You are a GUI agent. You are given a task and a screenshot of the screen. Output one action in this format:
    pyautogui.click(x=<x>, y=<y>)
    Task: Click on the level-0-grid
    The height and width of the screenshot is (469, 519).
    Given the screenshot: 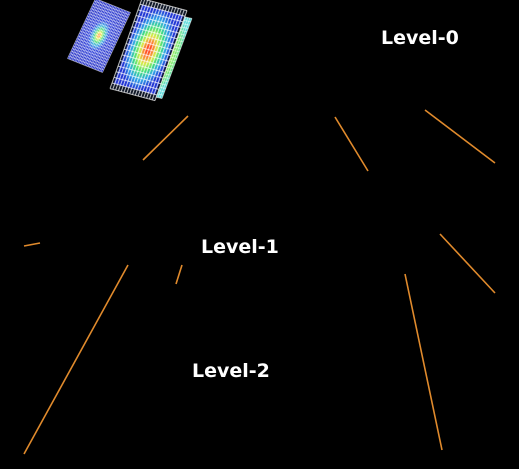 What is the action you would take?
    pyautogui.click(x=99, y=36)
    